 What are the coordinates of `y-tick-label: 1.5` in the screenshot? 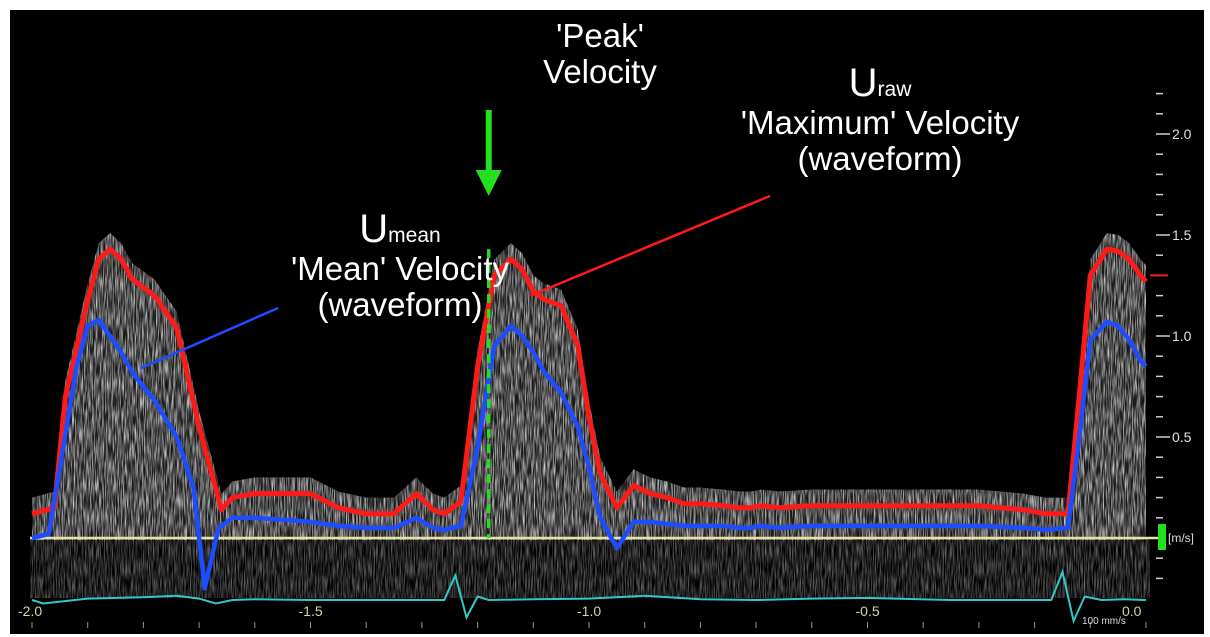 It's located at (1182, 235).